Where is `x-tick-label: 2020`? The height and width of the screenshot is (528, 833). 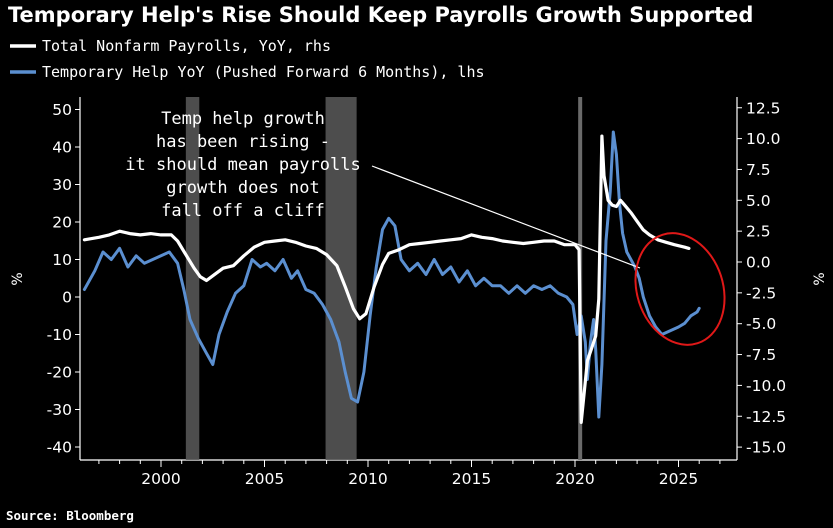 x-tick-label: 2020 is located at coordinates (574, 479).